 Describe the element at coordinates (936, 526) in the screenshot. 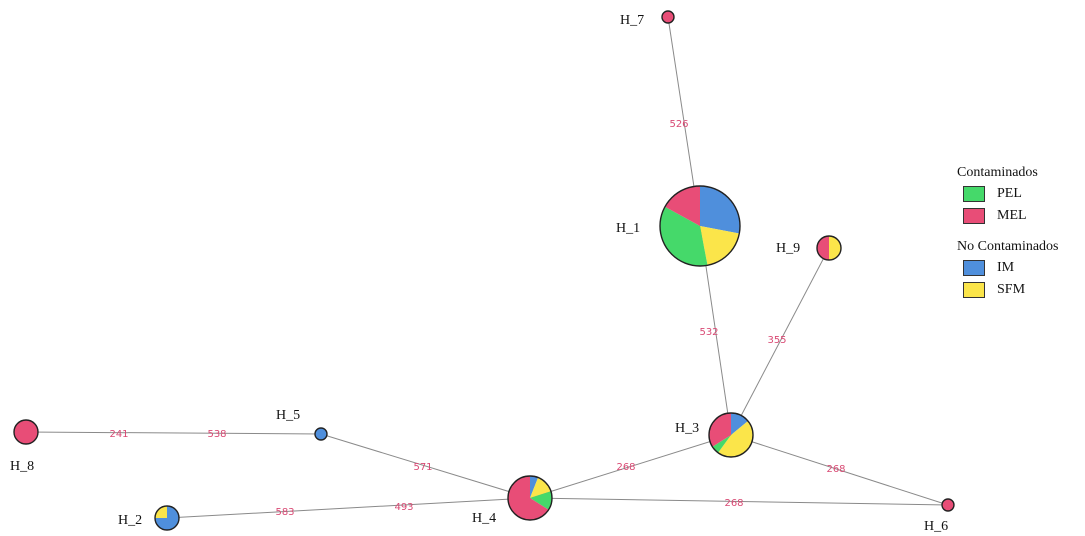

I see `node-label-H_6: H_6` at that location.